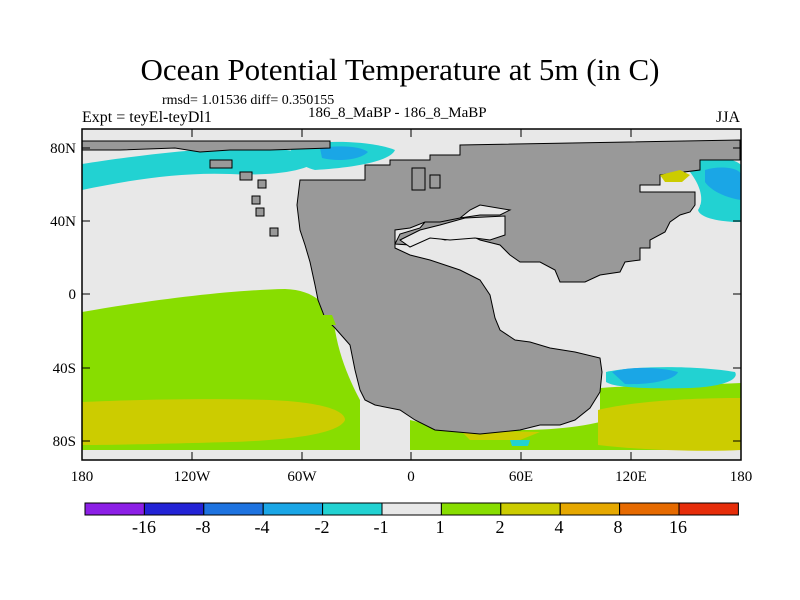  What do you see at coordinates (723, 183) in the screenshot?
I see `strong-cold-north-atlantic` at bounding box center [723, 183].